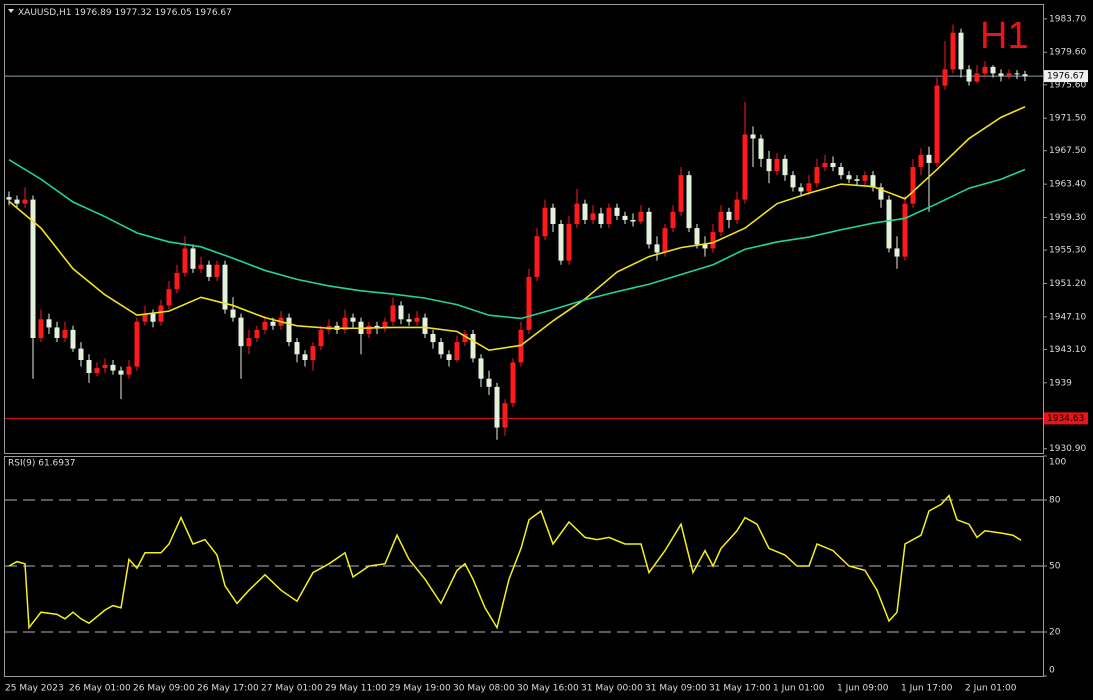 This screenshot has width=1093, height=700. I want to click on x-tick-label: 25 May 2023, so click(34, 689).